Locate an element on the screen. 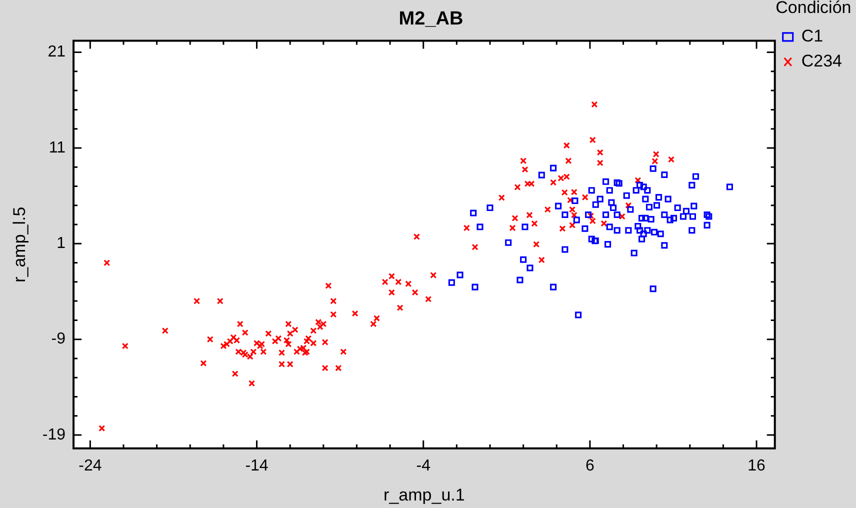  y-tick-label: 11 is located at coordinates (57, 147).